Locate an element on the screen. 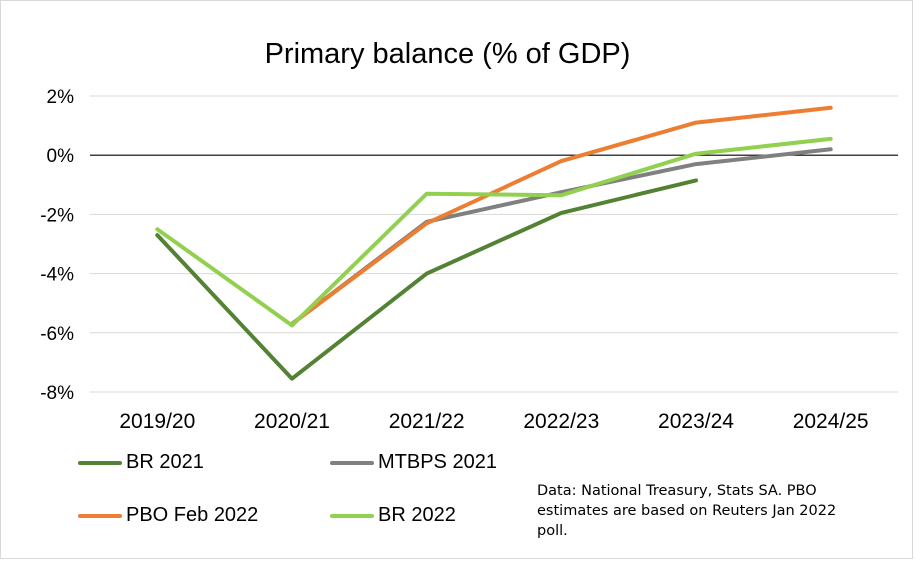 This screenshot has width=915, height=561. x-tick-label: 2019/20 is located at coordinates (157, 421).